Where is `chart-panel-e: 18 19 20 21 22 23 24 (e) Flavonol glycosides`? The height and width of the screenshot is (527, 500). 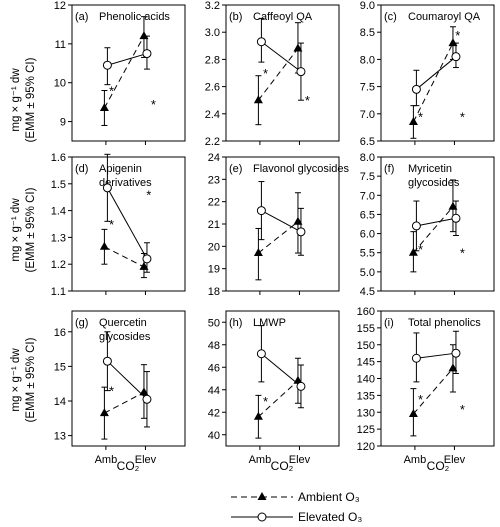 chart-panel-e: 18 19 20 21 22 23 24 (e) Flavonol glycosides is located at coordinates (279, 225).